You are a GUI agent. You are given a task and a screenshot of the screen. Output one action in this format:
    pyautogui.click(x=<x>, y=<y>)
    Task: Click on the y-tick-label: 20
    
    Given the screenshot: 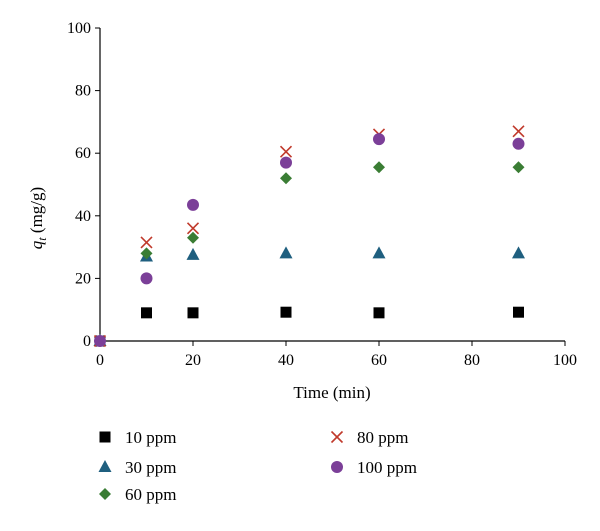 What is the action you would take?
    pyautogui.click(x=83, y=278)
    